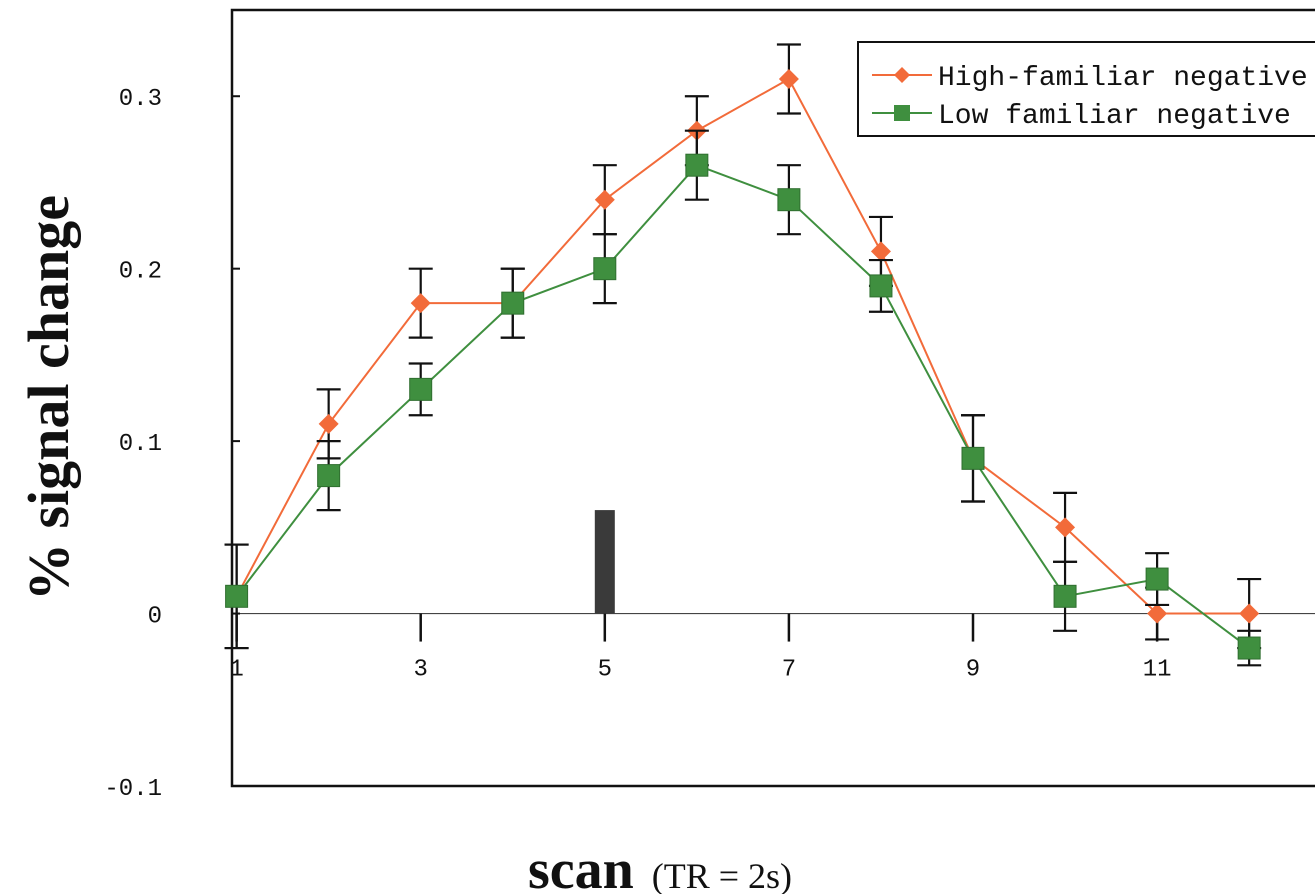 The image size is (1315, 894). What do you see at coordinates (789, 670) in the screenshot?
I see `x-tick-label: 7` at bounding box center [789, 670].